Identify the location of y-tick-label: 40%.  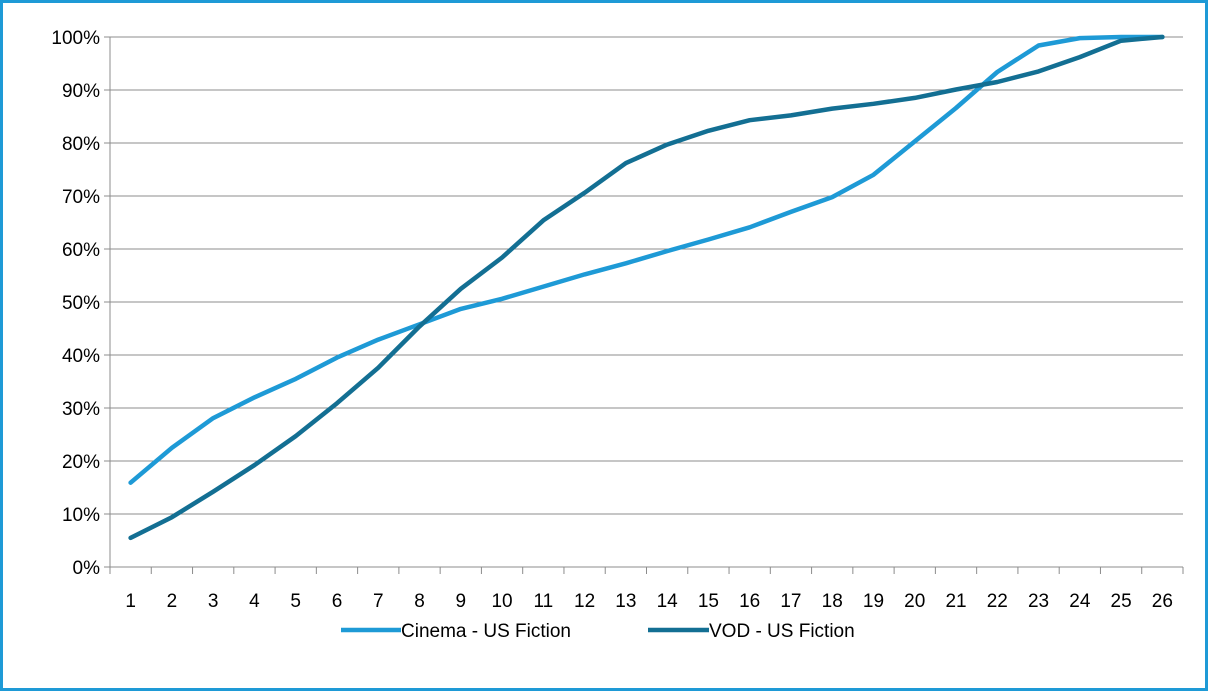
(81, 356).